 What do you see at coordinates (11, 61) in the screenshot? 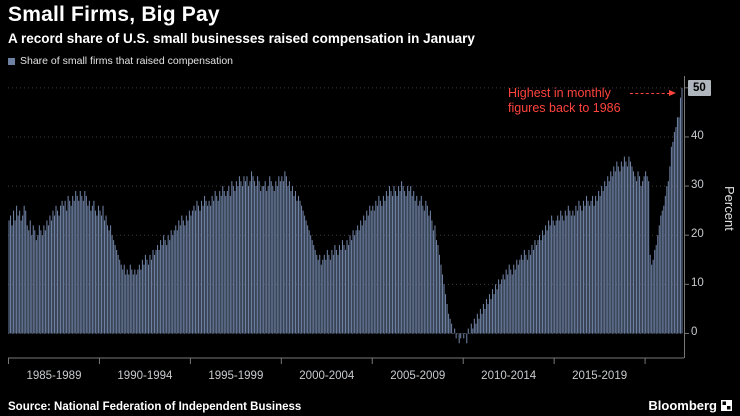
I see `legend-swatch-icon` at bounding box center [11, 61].